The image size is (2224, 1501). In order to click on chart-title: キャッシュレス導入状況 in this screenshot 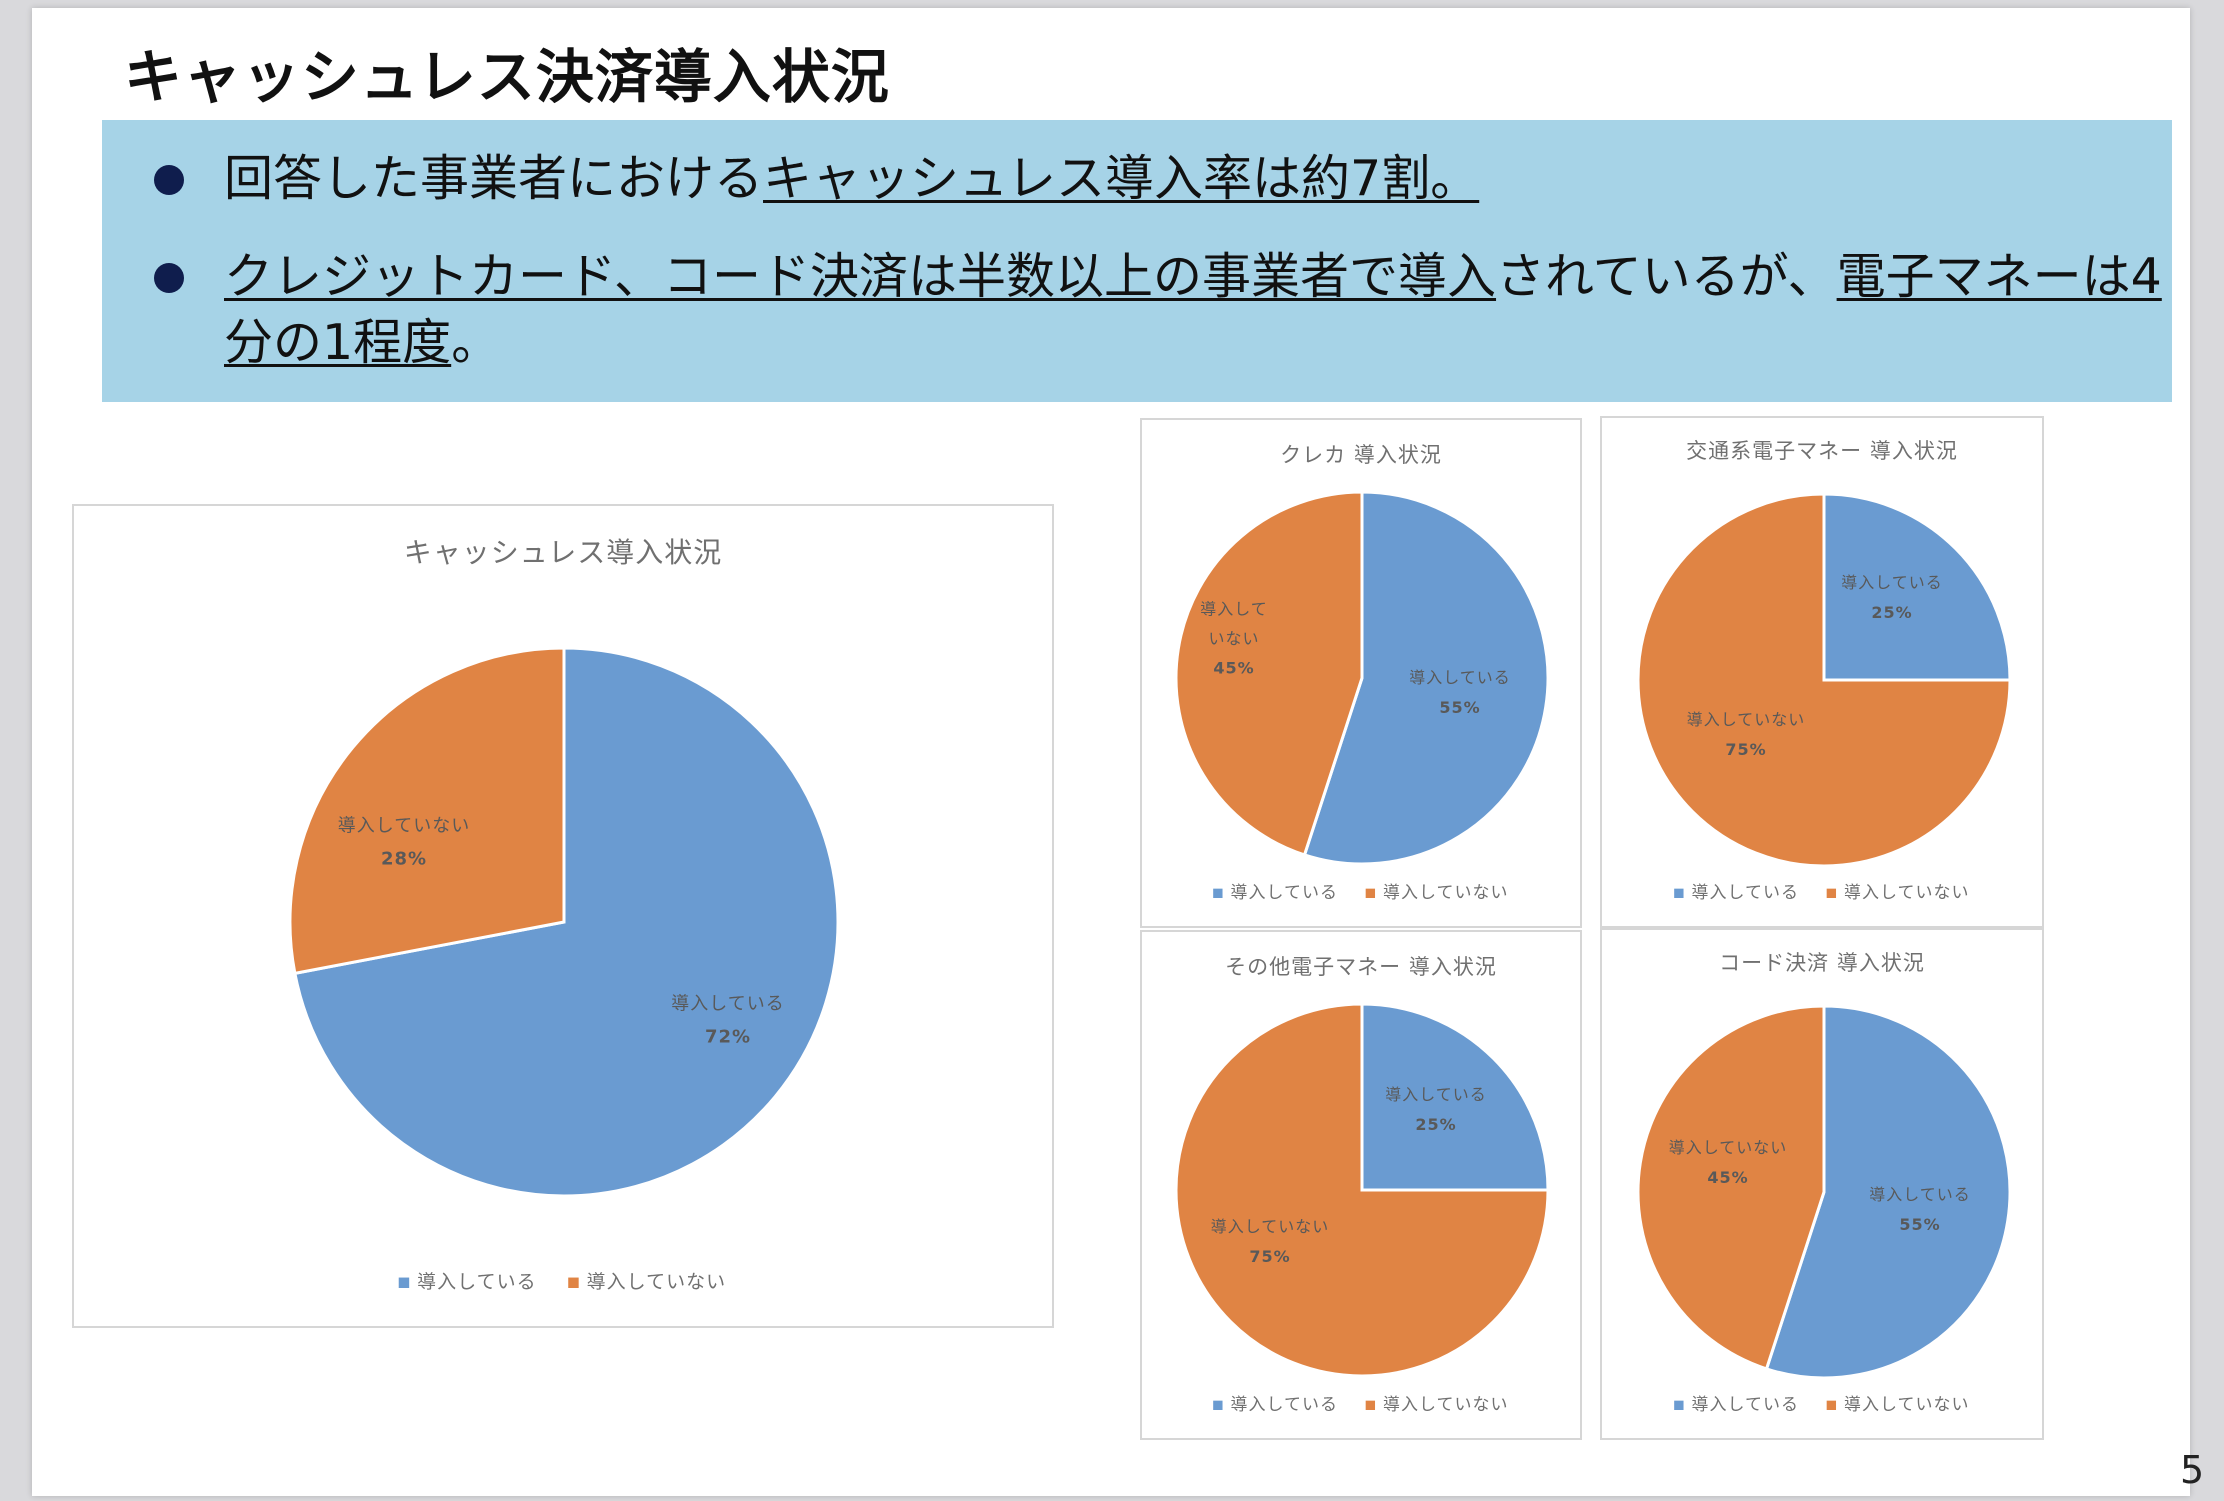, I will do `click(563, 552)`.